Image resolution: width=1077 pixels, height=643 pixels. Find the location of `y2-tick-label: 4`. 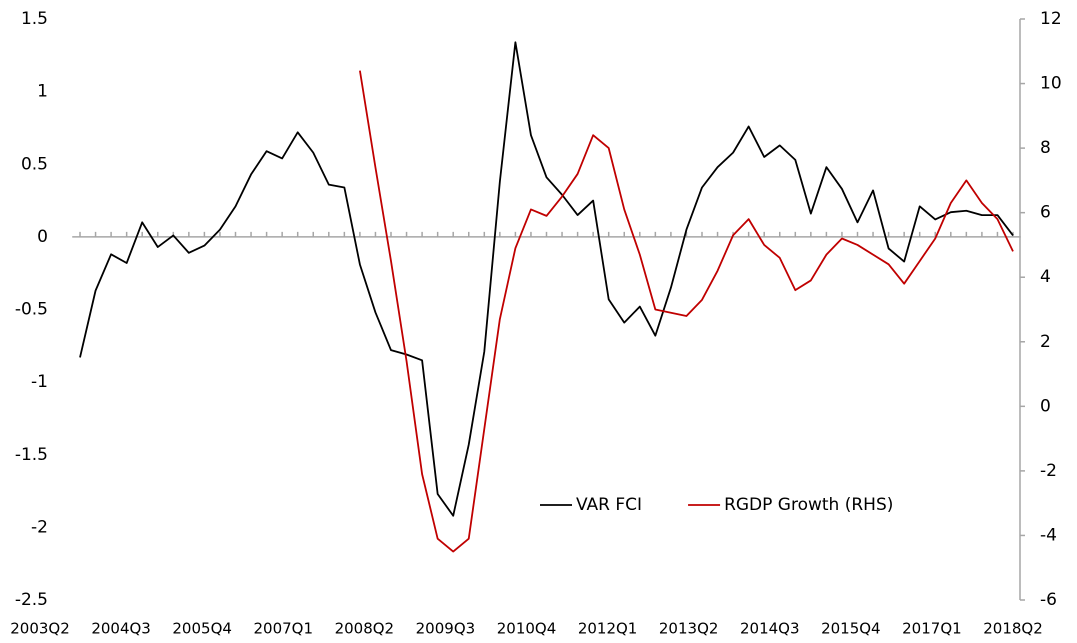

y2-tick-label: 4 is located at coordinates (1045, 277).